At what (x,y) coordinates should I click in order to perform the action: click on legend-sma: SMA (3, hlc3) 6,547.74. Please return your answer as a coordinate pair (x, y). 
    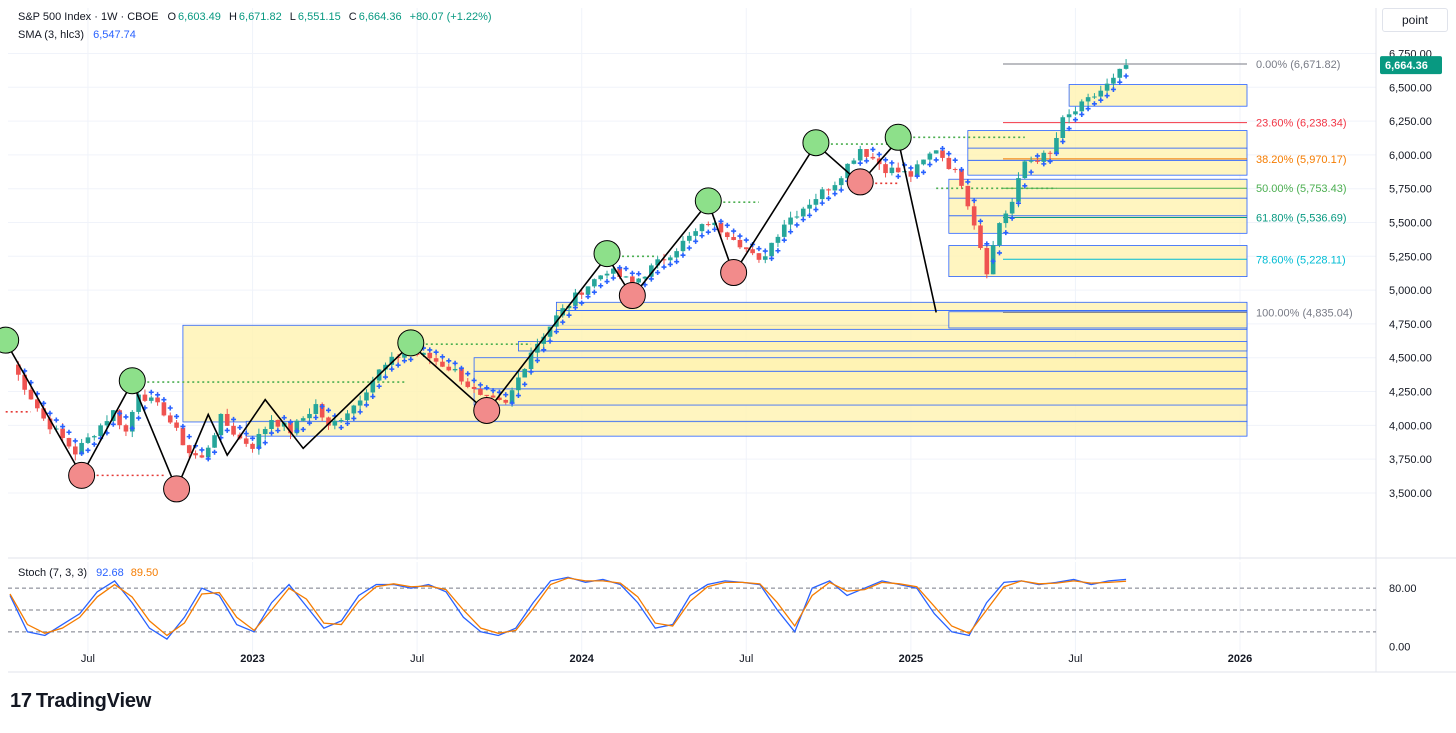
    Looking at the image, I should click on (78, 35).